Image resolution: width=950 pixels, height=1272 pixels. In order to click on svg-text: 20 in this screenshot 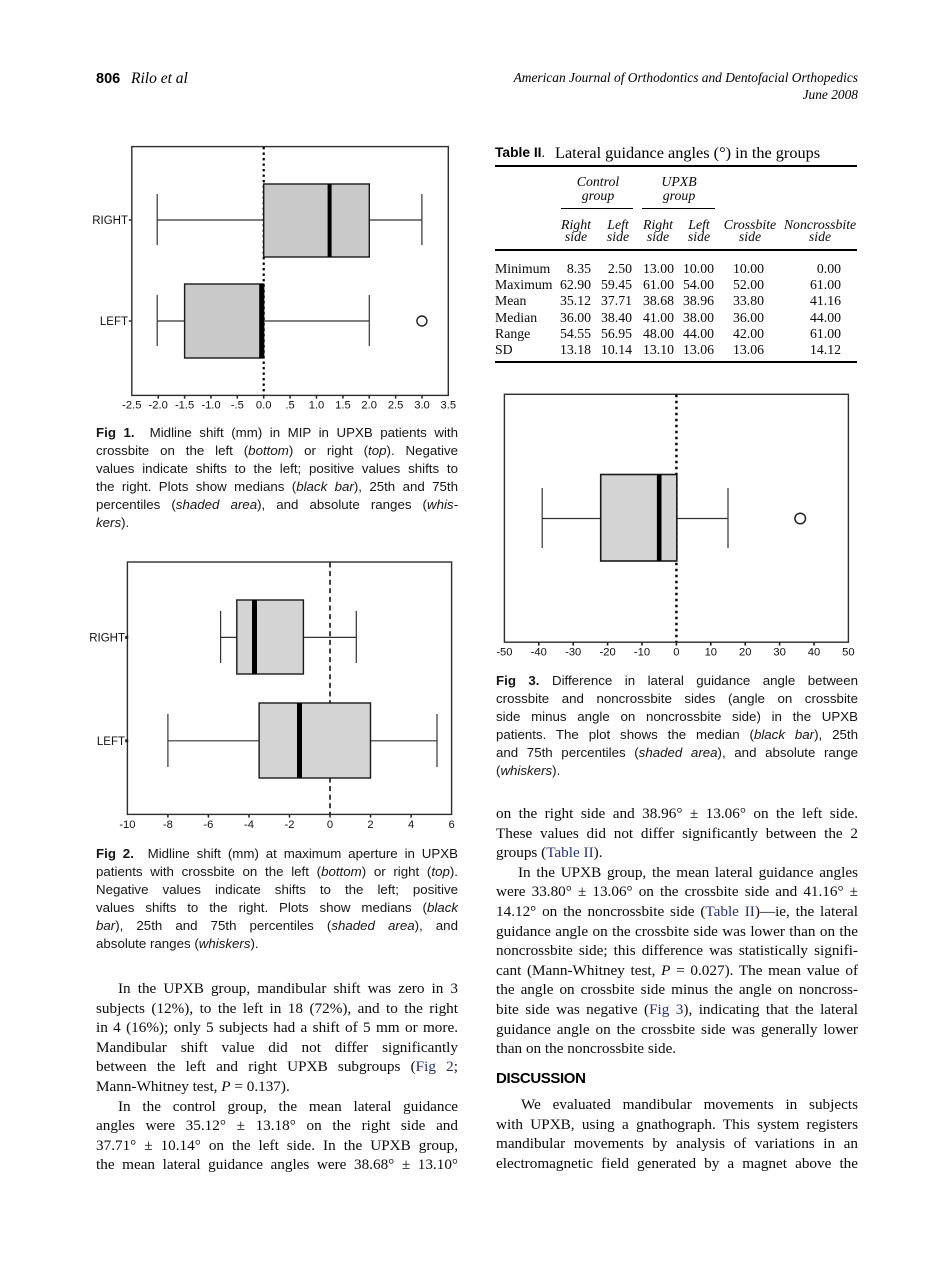, I will do `click(745, 652)`.